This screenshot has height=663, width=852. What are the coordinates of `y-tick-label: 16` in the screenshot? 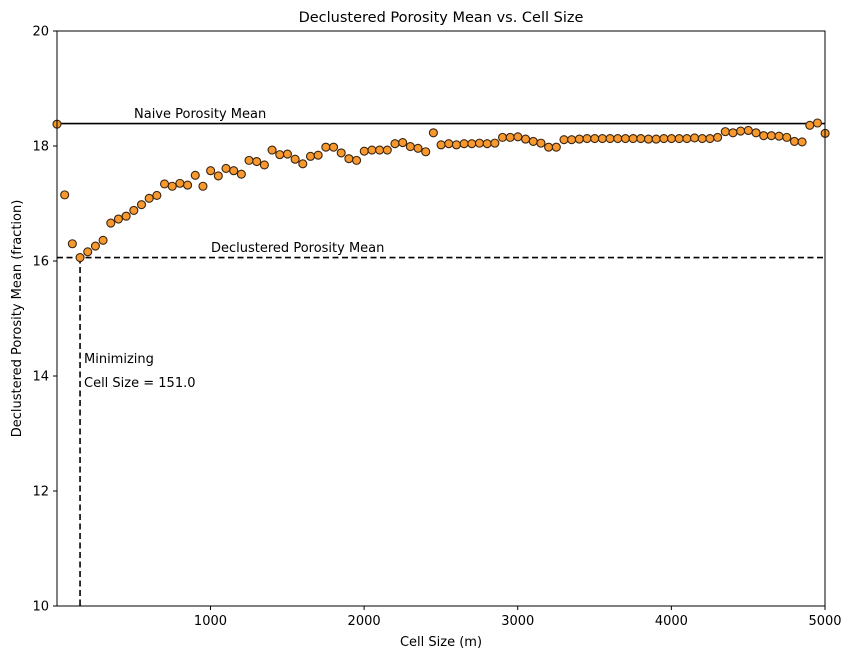 It's located at (40, 262).